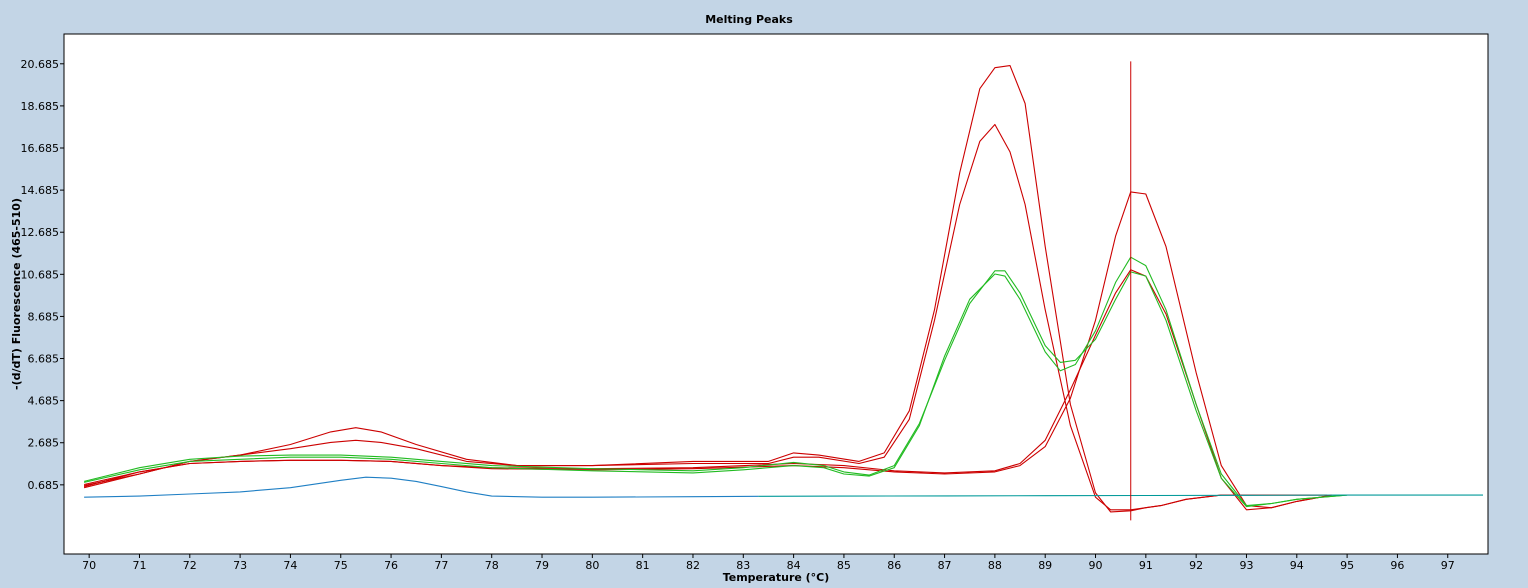  Describe the element at coordinates (844, 565) in the screenshot. I see `x-tick-label: 85` at that location.